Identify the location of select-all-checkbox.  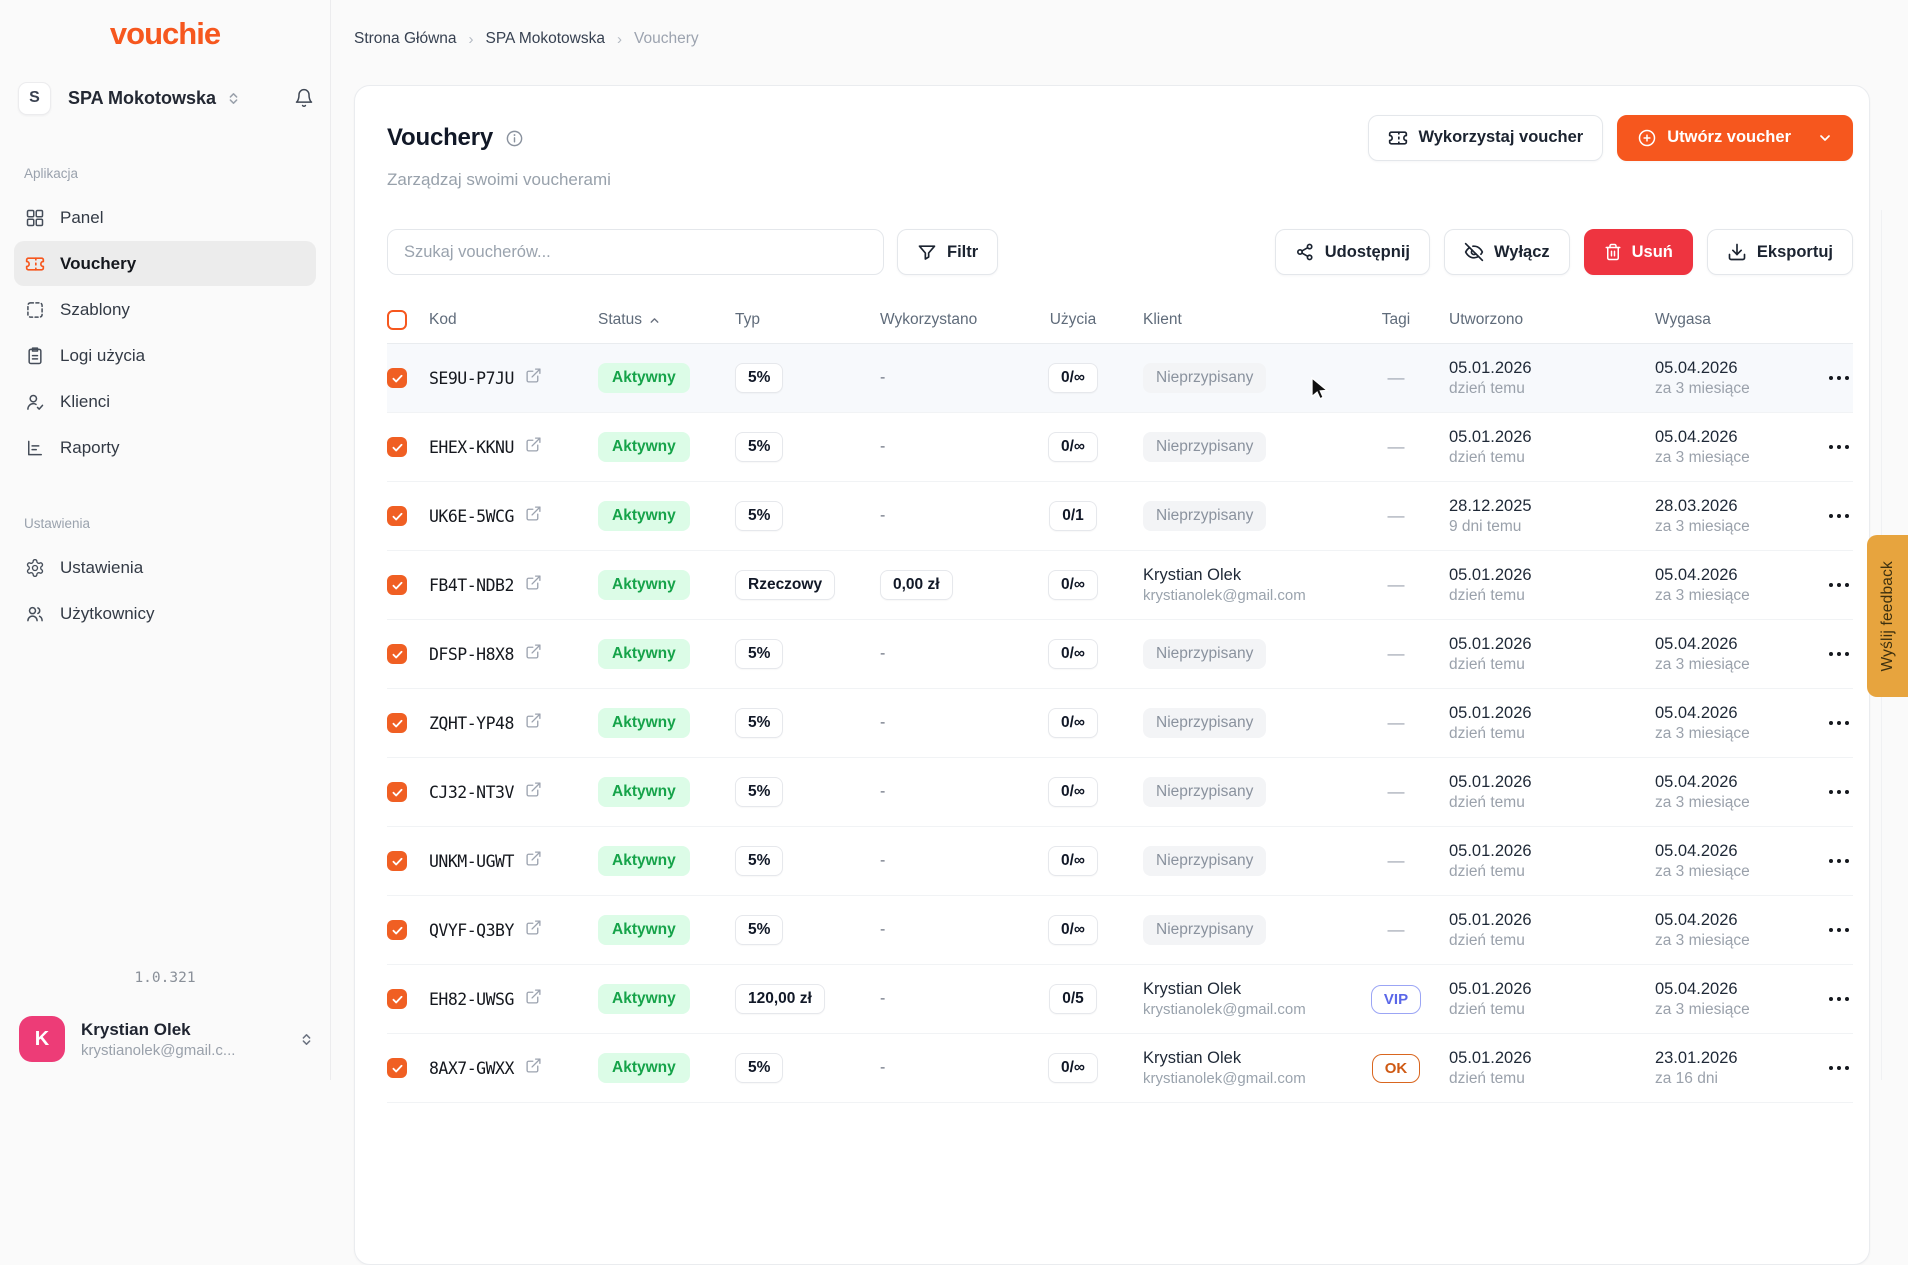
(397, 320).